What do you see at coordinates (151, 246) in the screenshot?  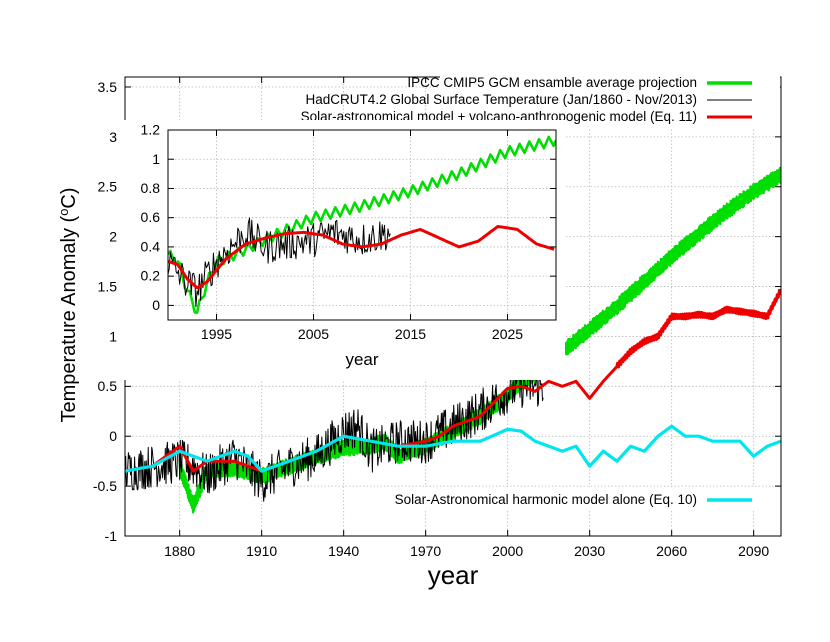 I see `inset-y-tick-label: 0.4` at bounding box center [151, 246].